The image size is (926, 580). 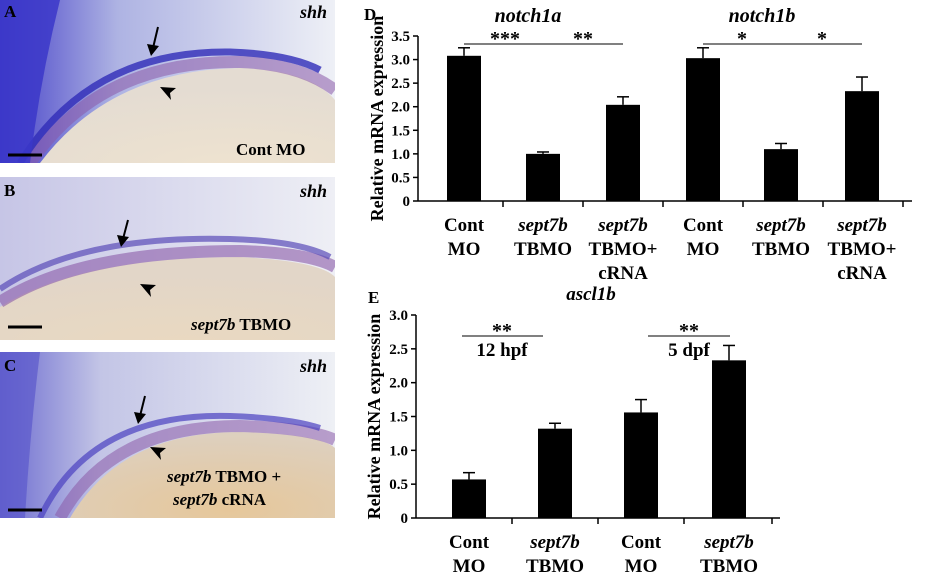 I want to click on condition-label-c-line2-gene: sept7b, so click(x=195, y=499).